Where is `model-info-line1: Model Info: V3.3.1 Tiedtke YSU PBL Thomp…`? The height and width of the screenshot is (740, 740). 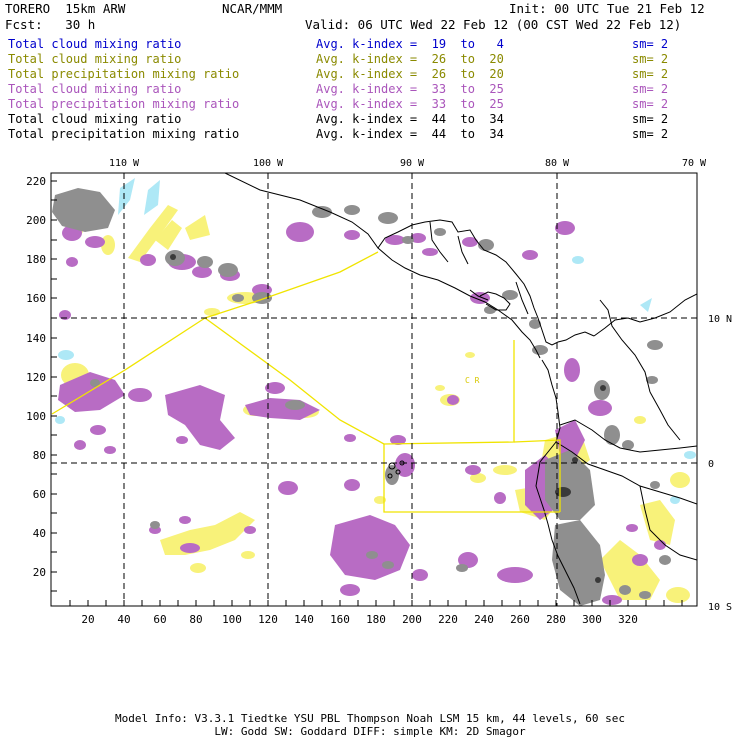 model-info-line1: Model Info: V3.3.1 Tiedtke YSU PBL Thomp… is located at coordinates (370, 718).